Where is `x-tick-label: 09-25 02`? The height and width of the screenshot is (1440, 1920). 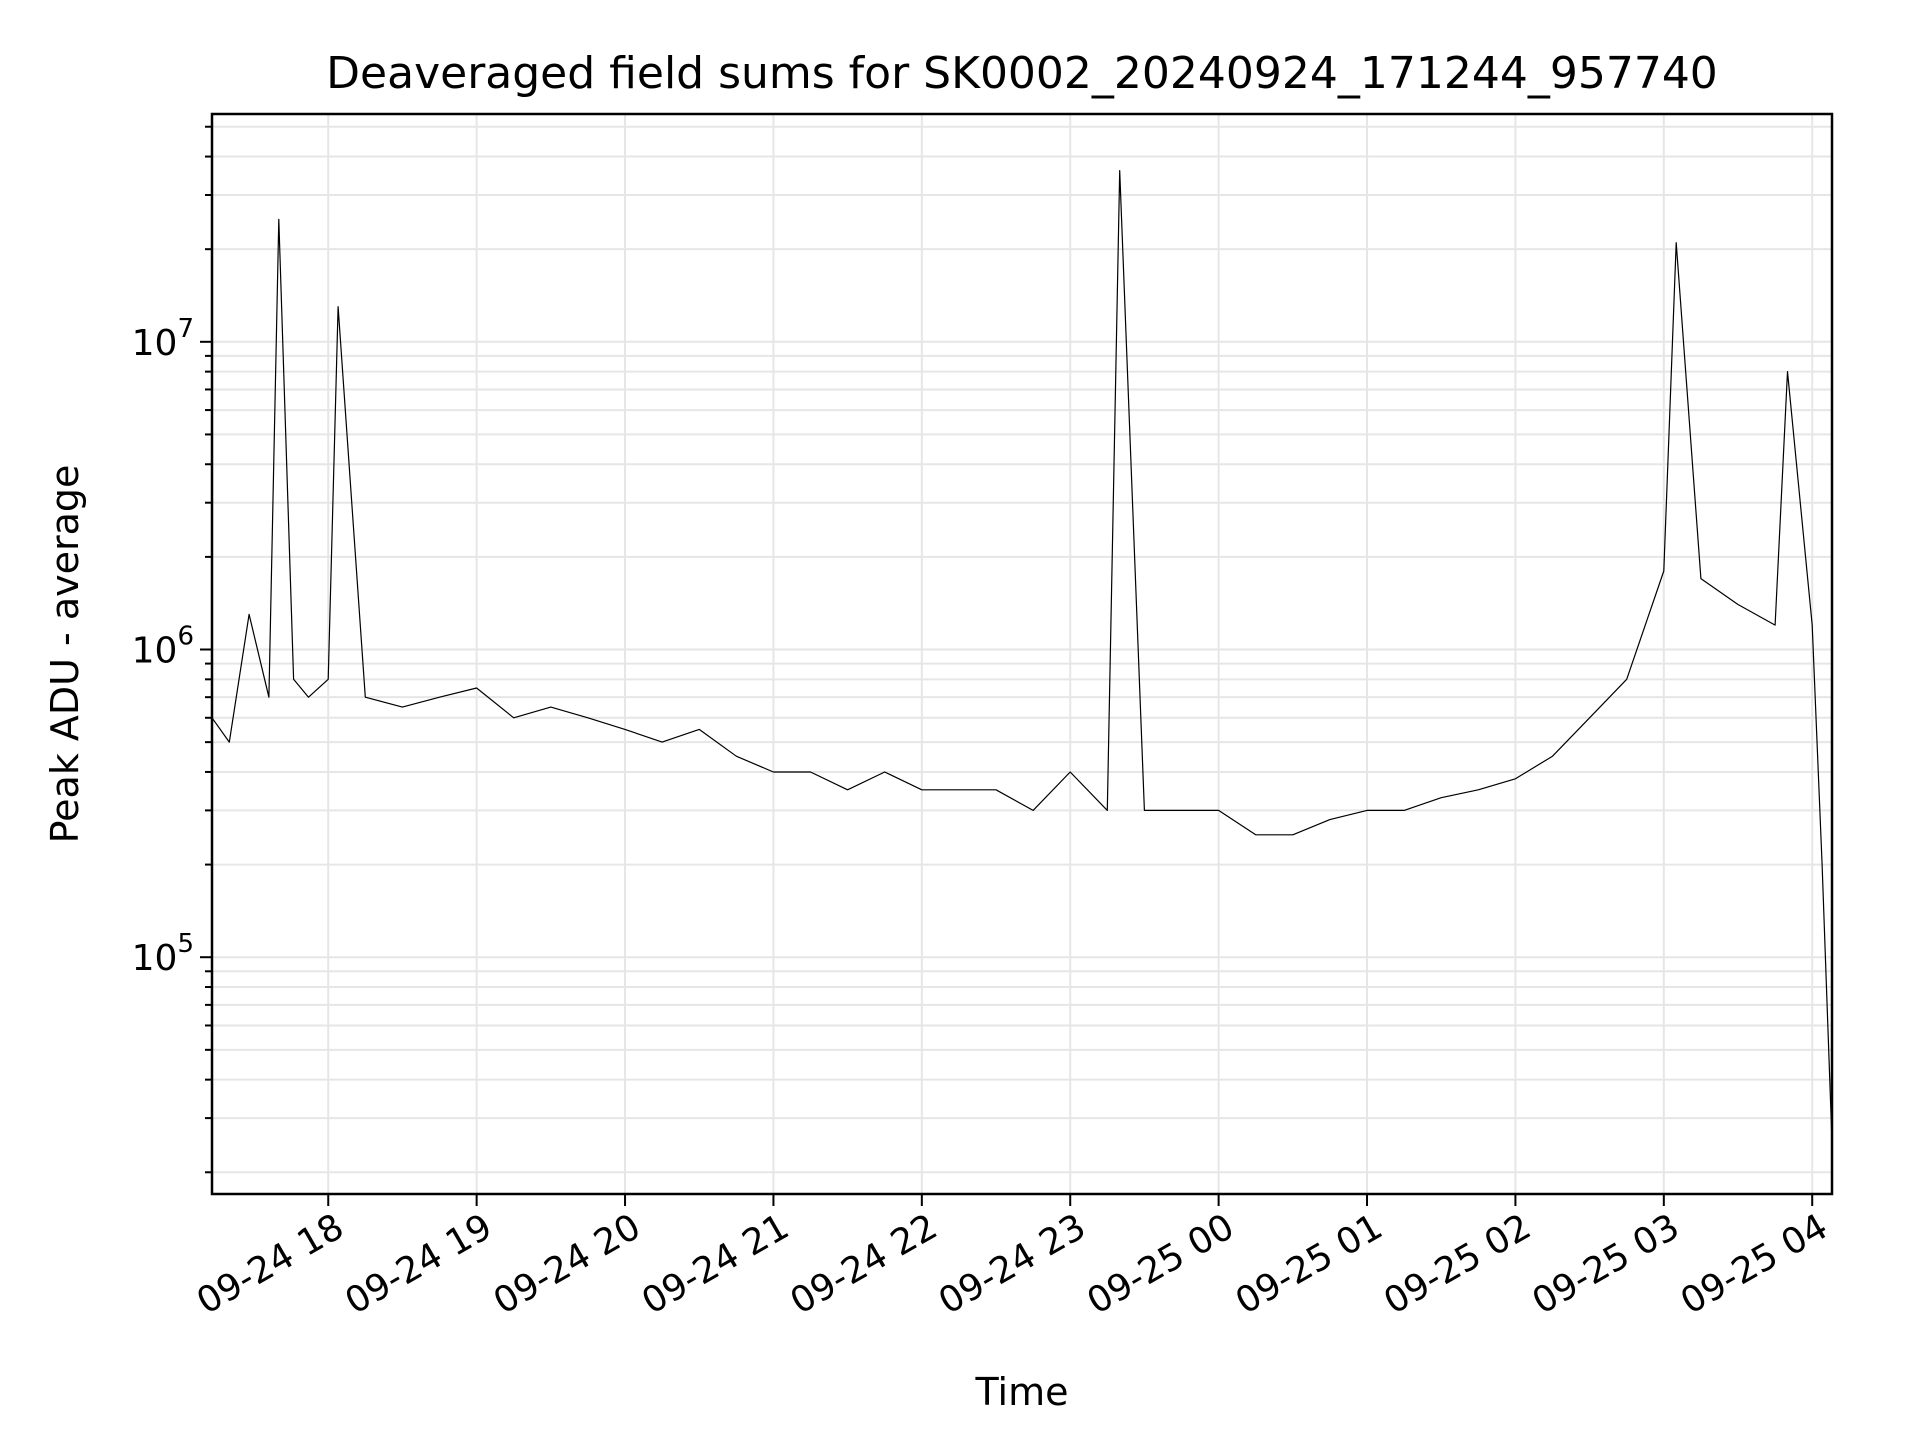 x-tick-label: 09-25 02 is located at coordinates (1457, 1264).